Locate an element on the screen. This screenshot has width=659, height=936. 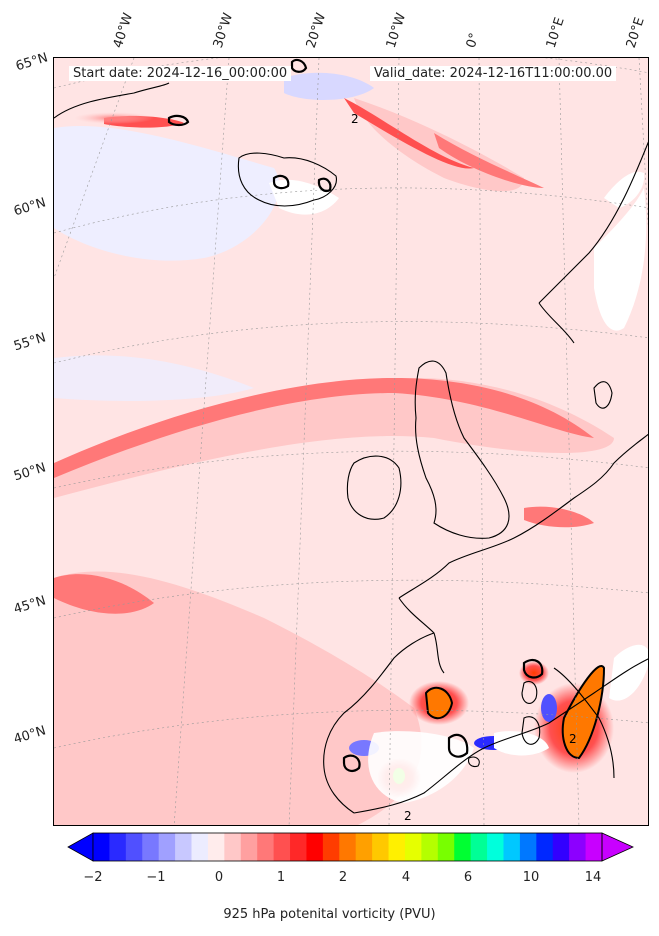
lat-label-55n: 55°N is located at coordinates (30, 342).